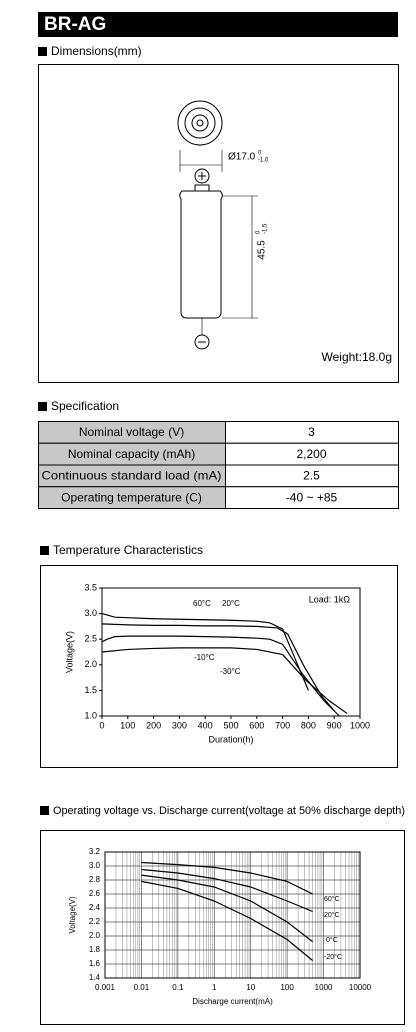  Describe the element at coordinates (230, 671) in the screenshot. I see `series-label: -30°C` at that location.